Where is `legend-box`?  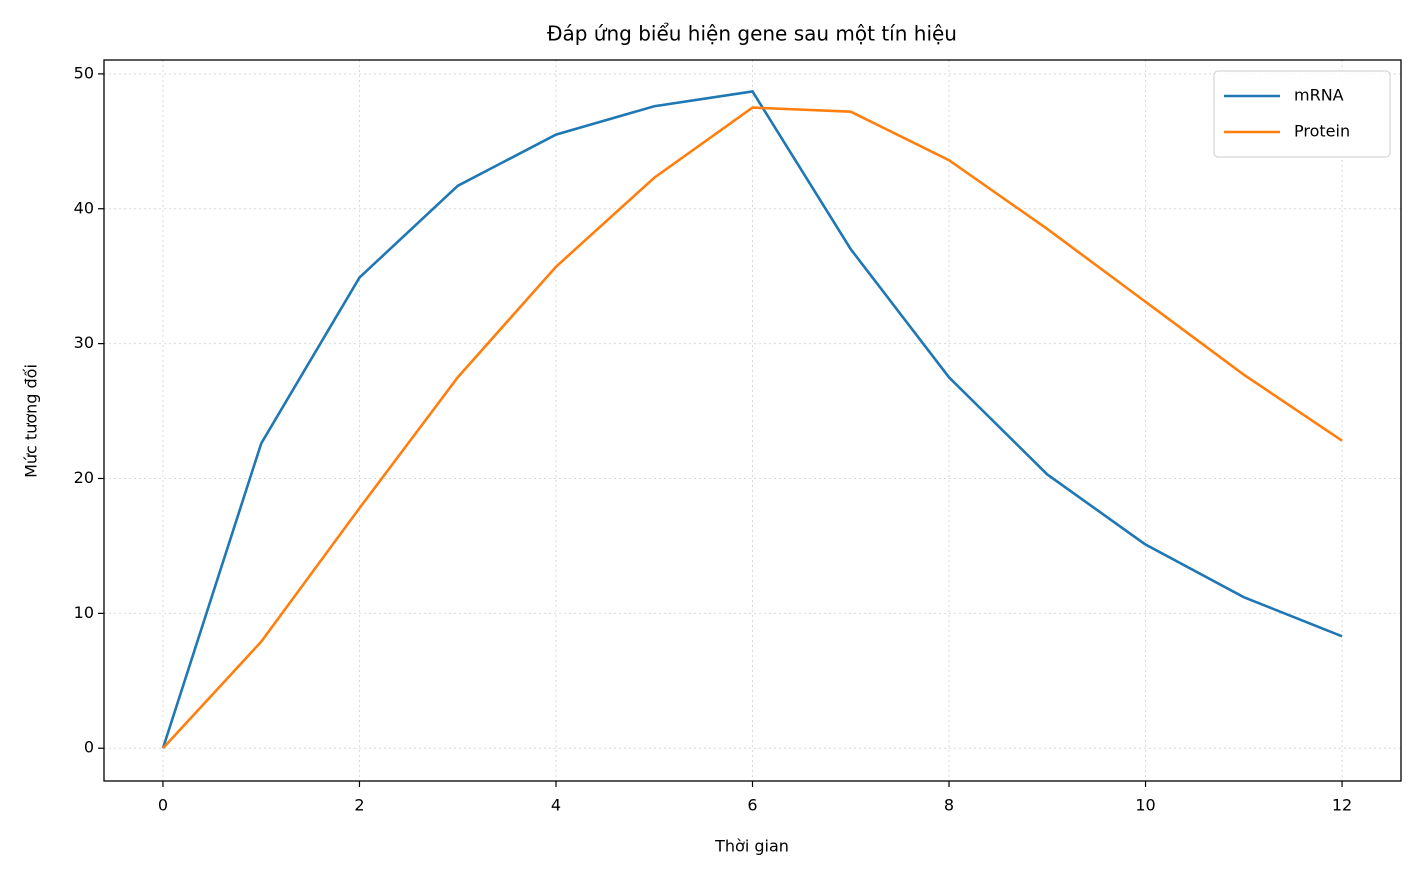
legend-box is located at coordinates (1302, 114).